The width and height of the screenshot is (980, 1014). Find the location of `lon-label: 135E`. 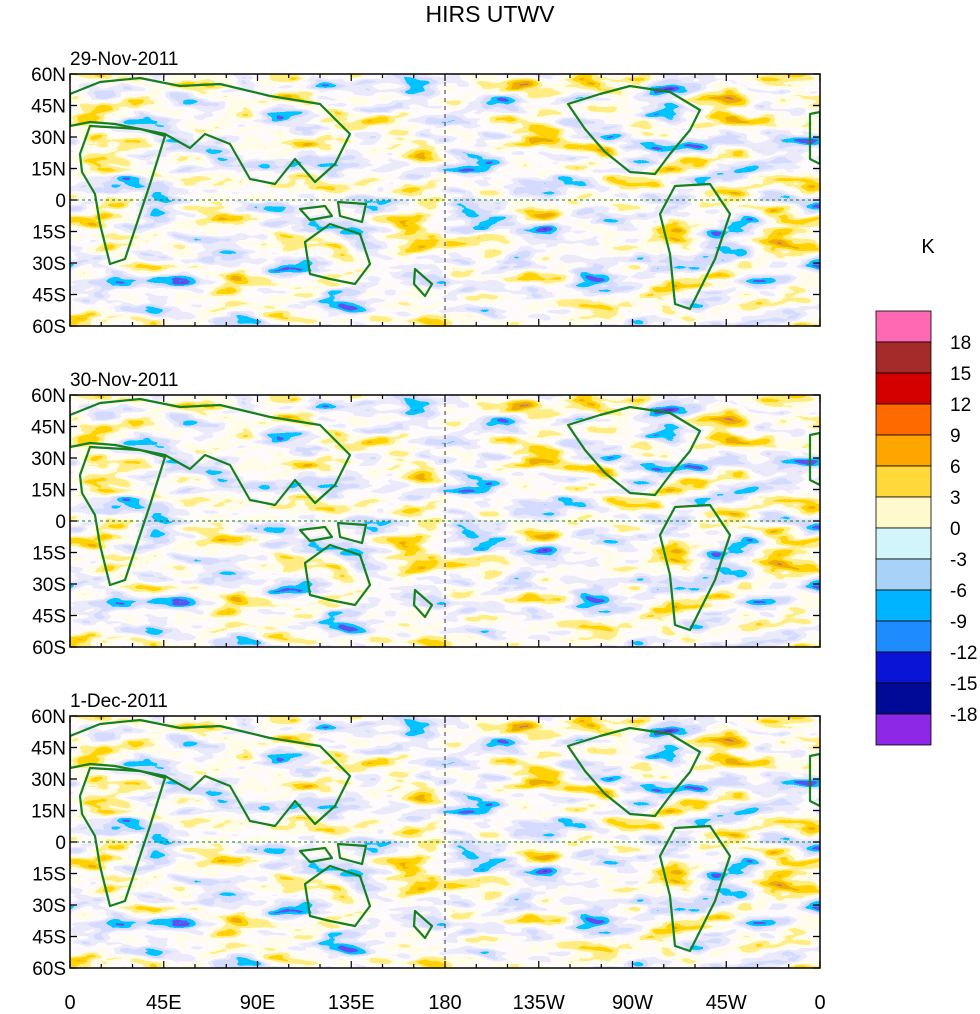

lon-label: 135E is located at coordinates (351, 1003).